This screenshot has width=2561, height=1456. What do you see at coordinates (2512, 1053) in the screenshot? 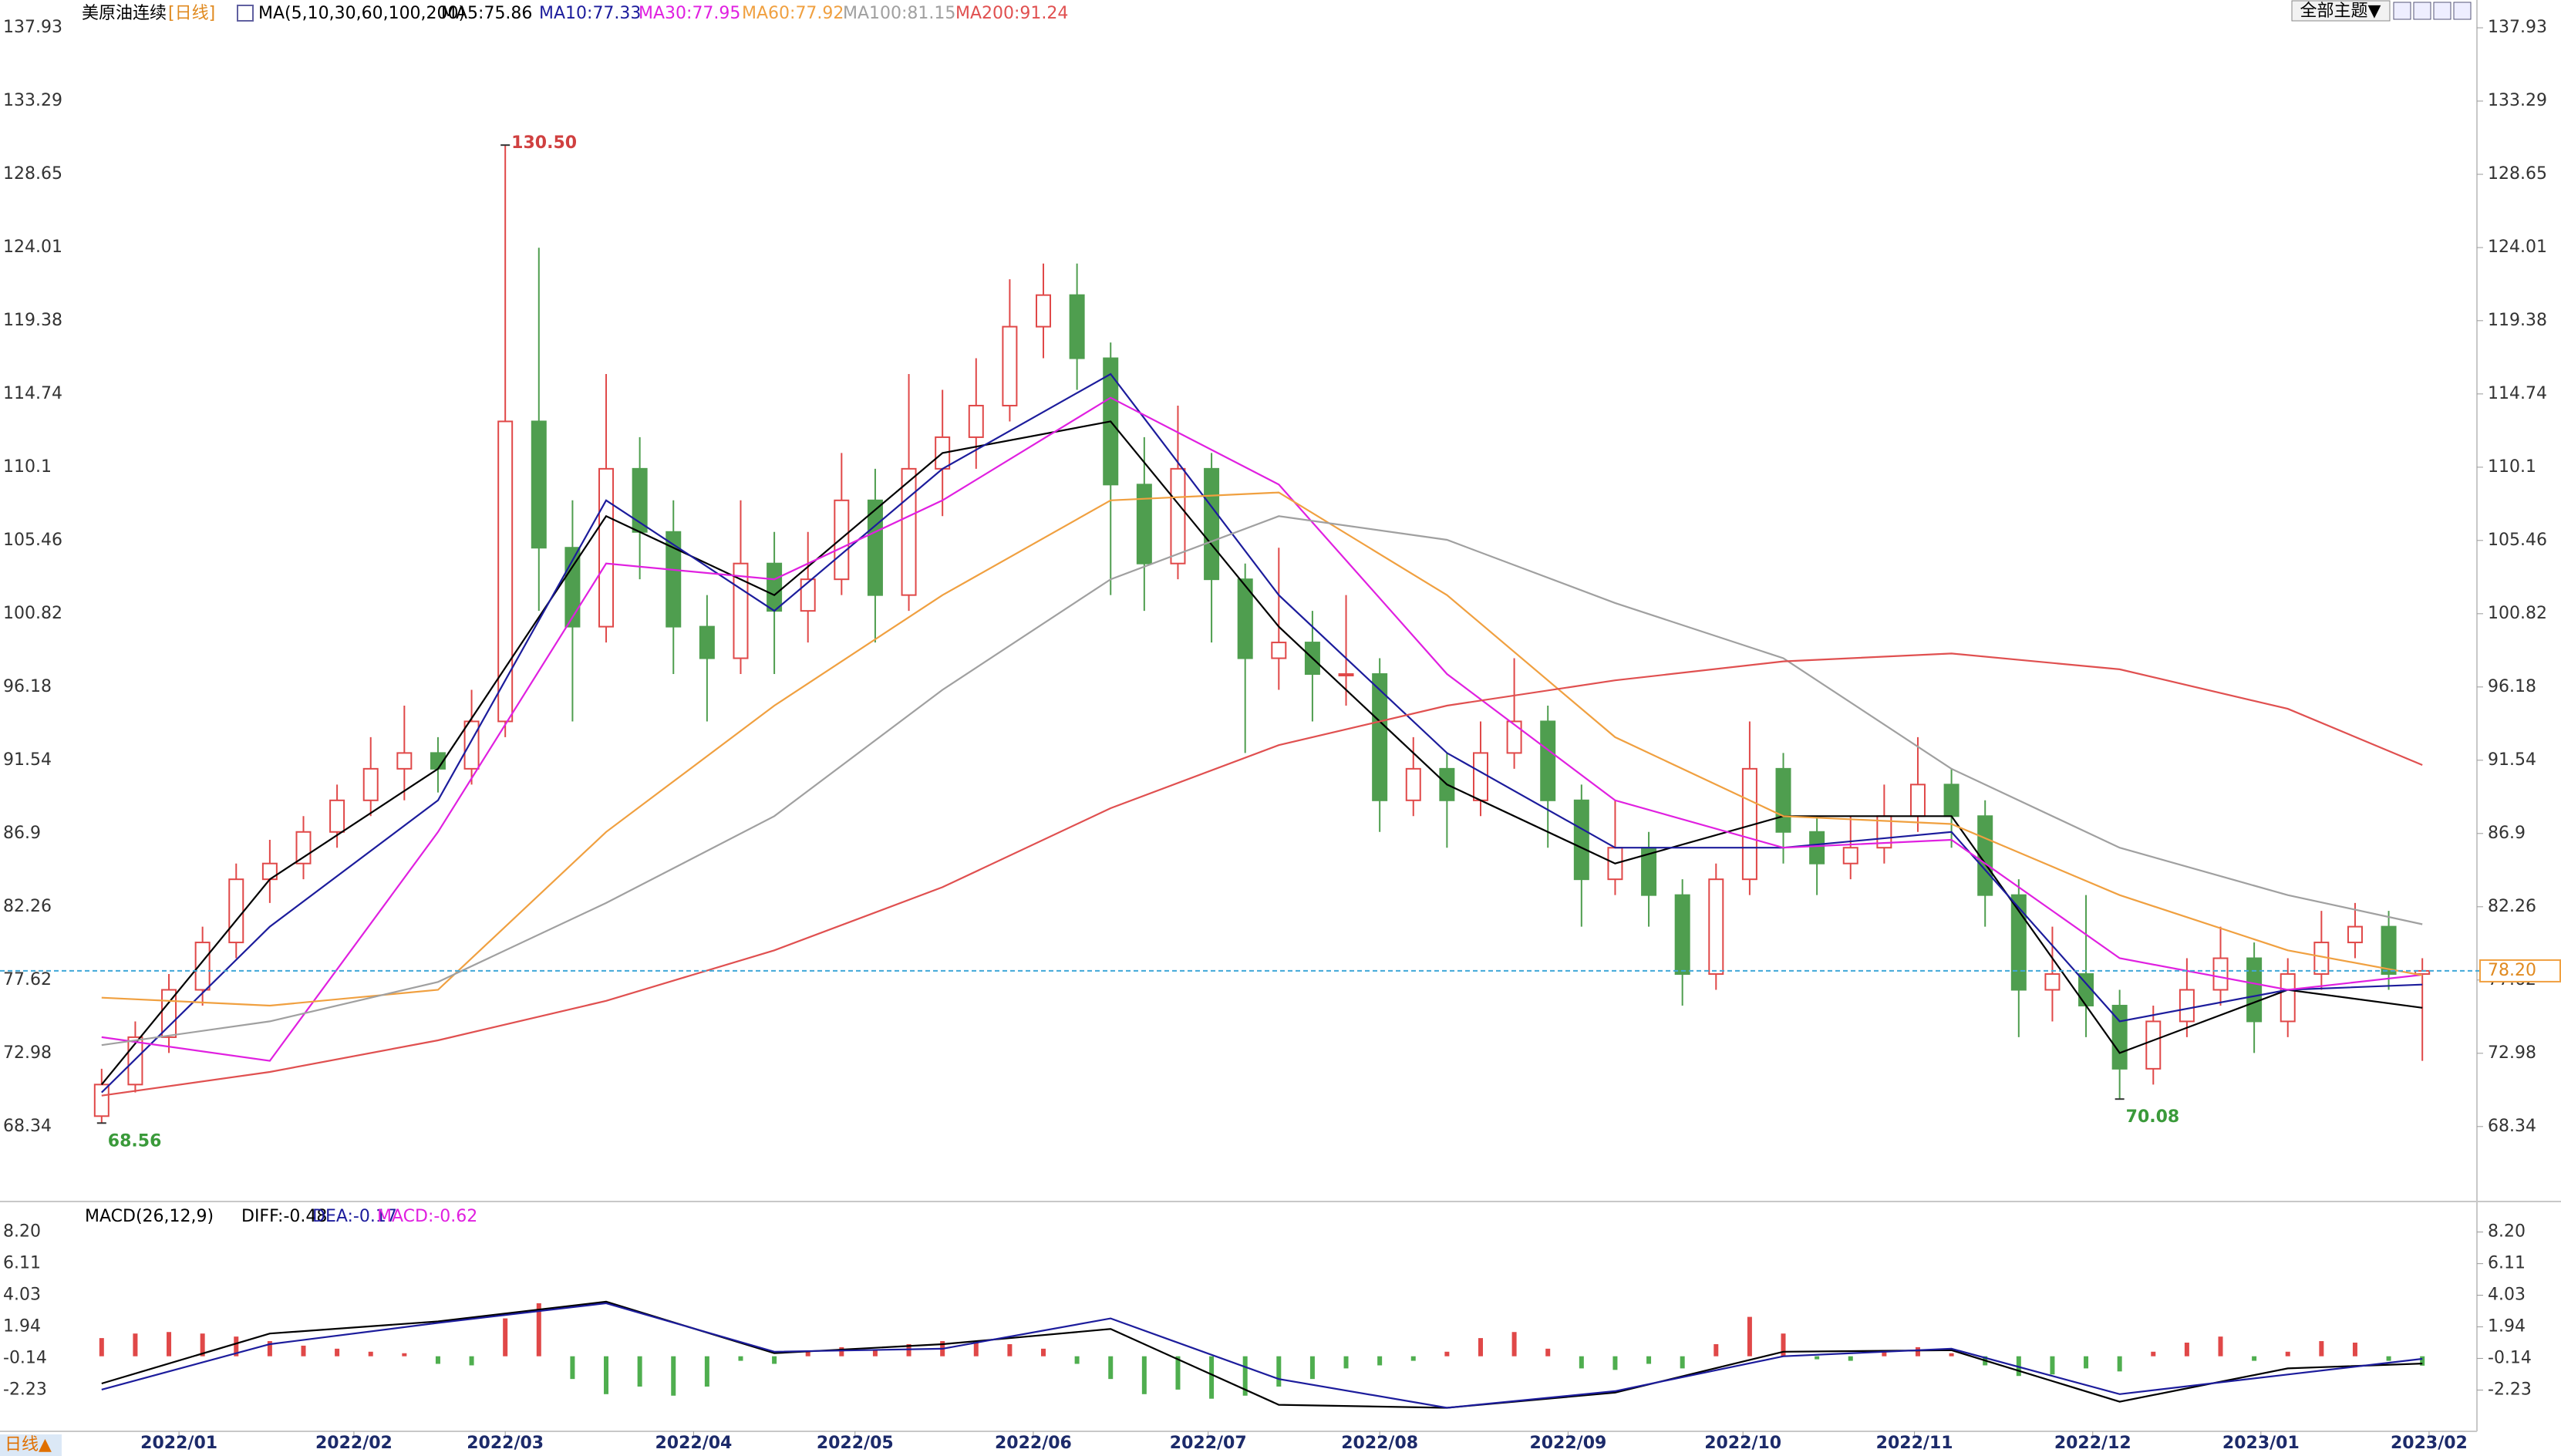
I see `y-tick-label-right: 72.98` at bounding box center [2512, 1053].